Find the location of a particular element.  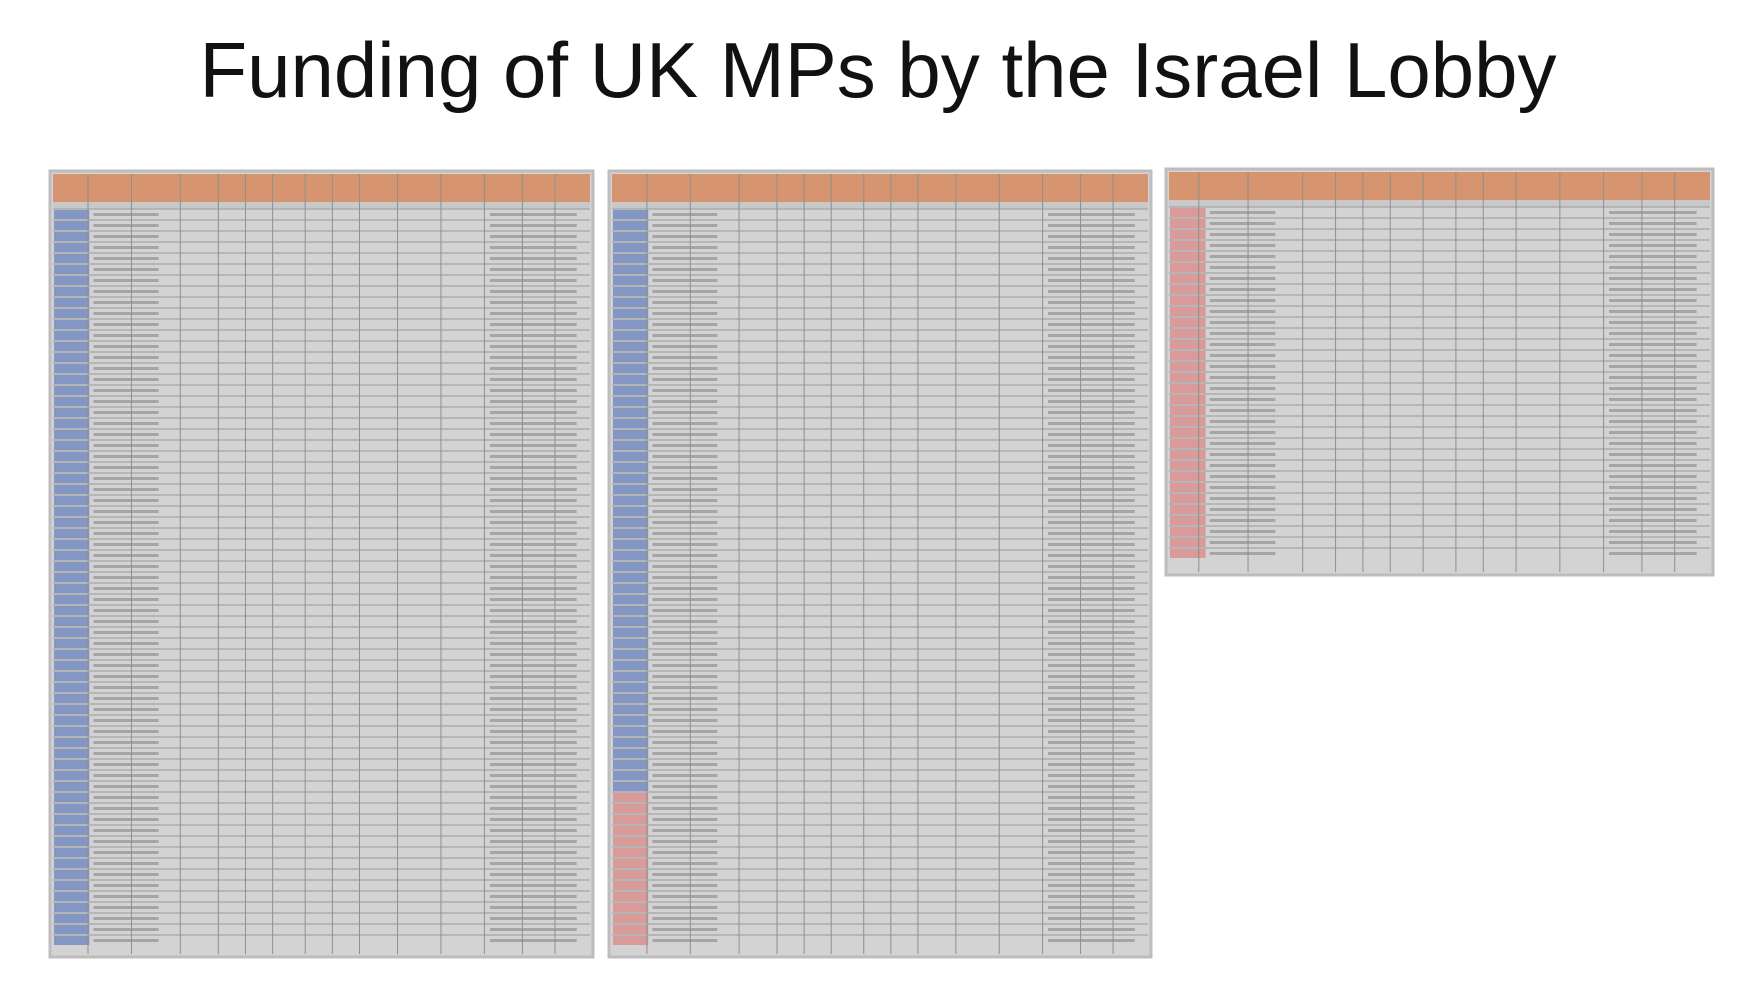

table-subheader is located at coordinates (880, 205).